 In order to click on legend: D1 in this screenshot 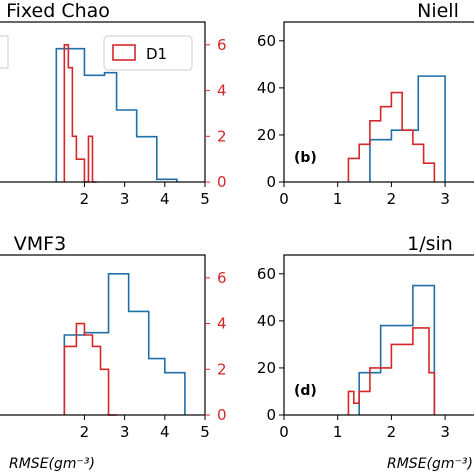, I will do `click(148, 53)`.